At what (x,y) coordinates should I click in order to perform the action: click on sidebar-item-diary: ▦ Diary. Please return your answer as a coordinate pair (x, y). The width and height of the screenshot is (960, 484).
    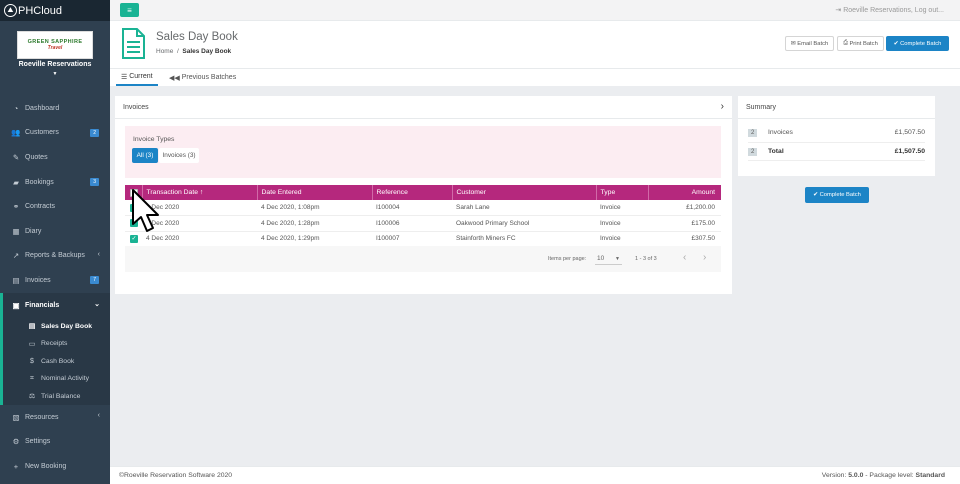
    Looking at the image, I should click on (55, 231).